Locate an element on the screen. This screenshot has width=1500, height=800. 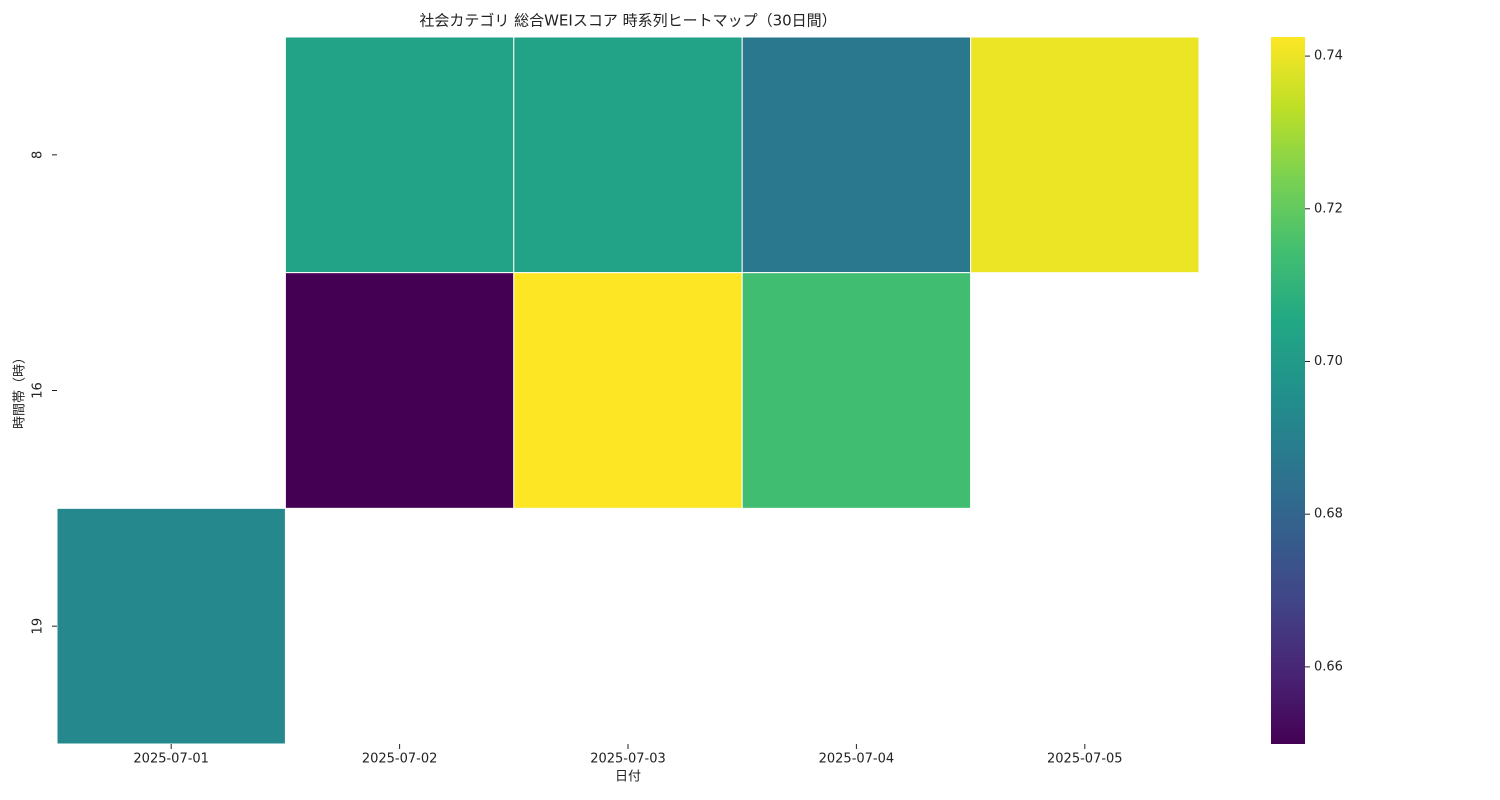
y-axis-label: 時間帯（時） is located at coordinates (20, 390).